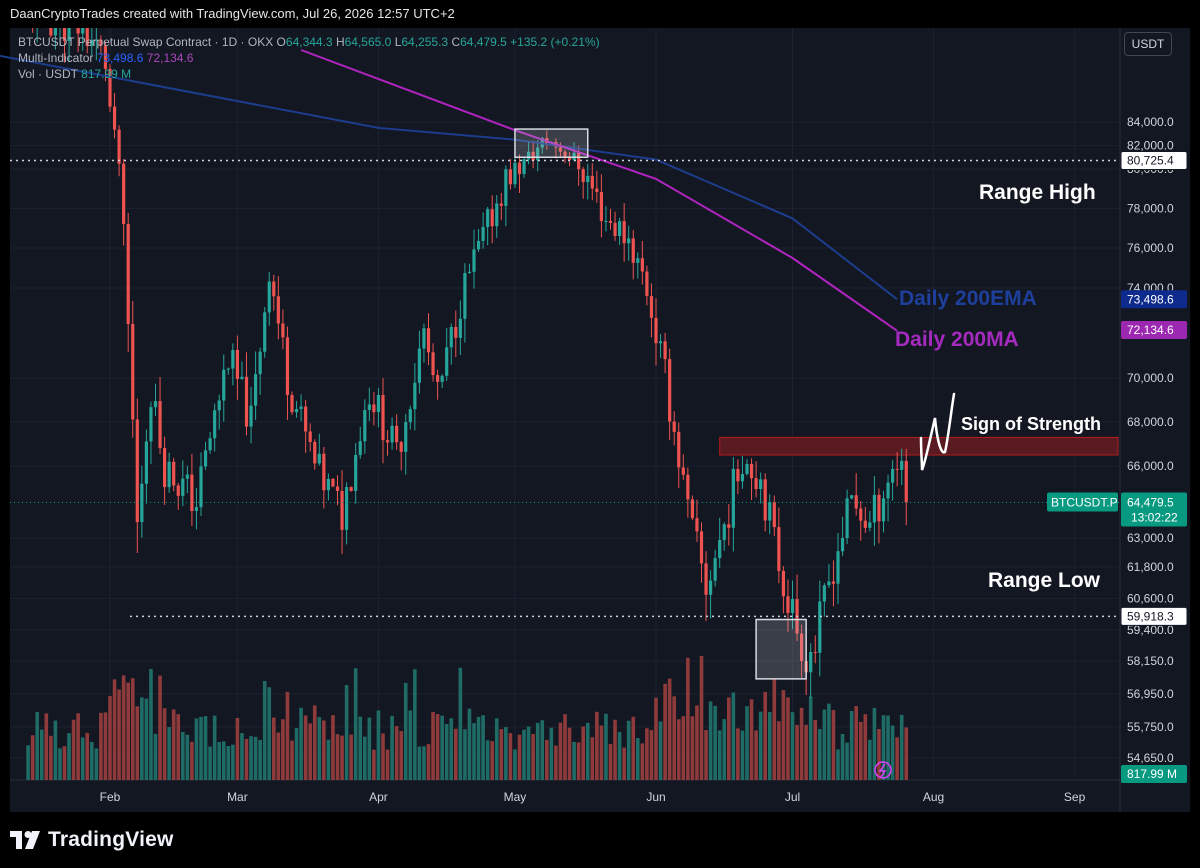  I want to click on legend-indicator-ema: 73,498.6, so click(120, 58).